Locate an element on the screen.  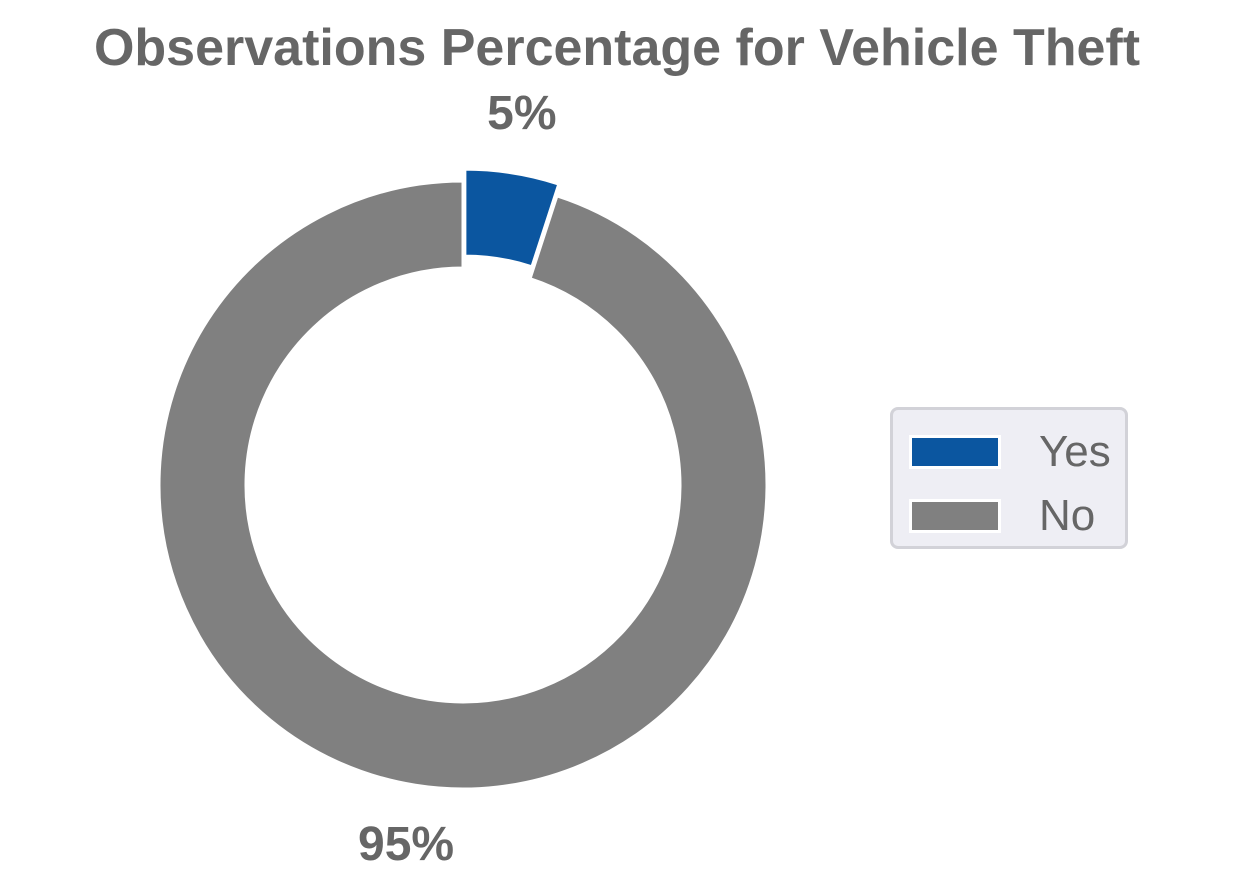
legend-item-yes: Yes is located at coordinates (1010, 451).